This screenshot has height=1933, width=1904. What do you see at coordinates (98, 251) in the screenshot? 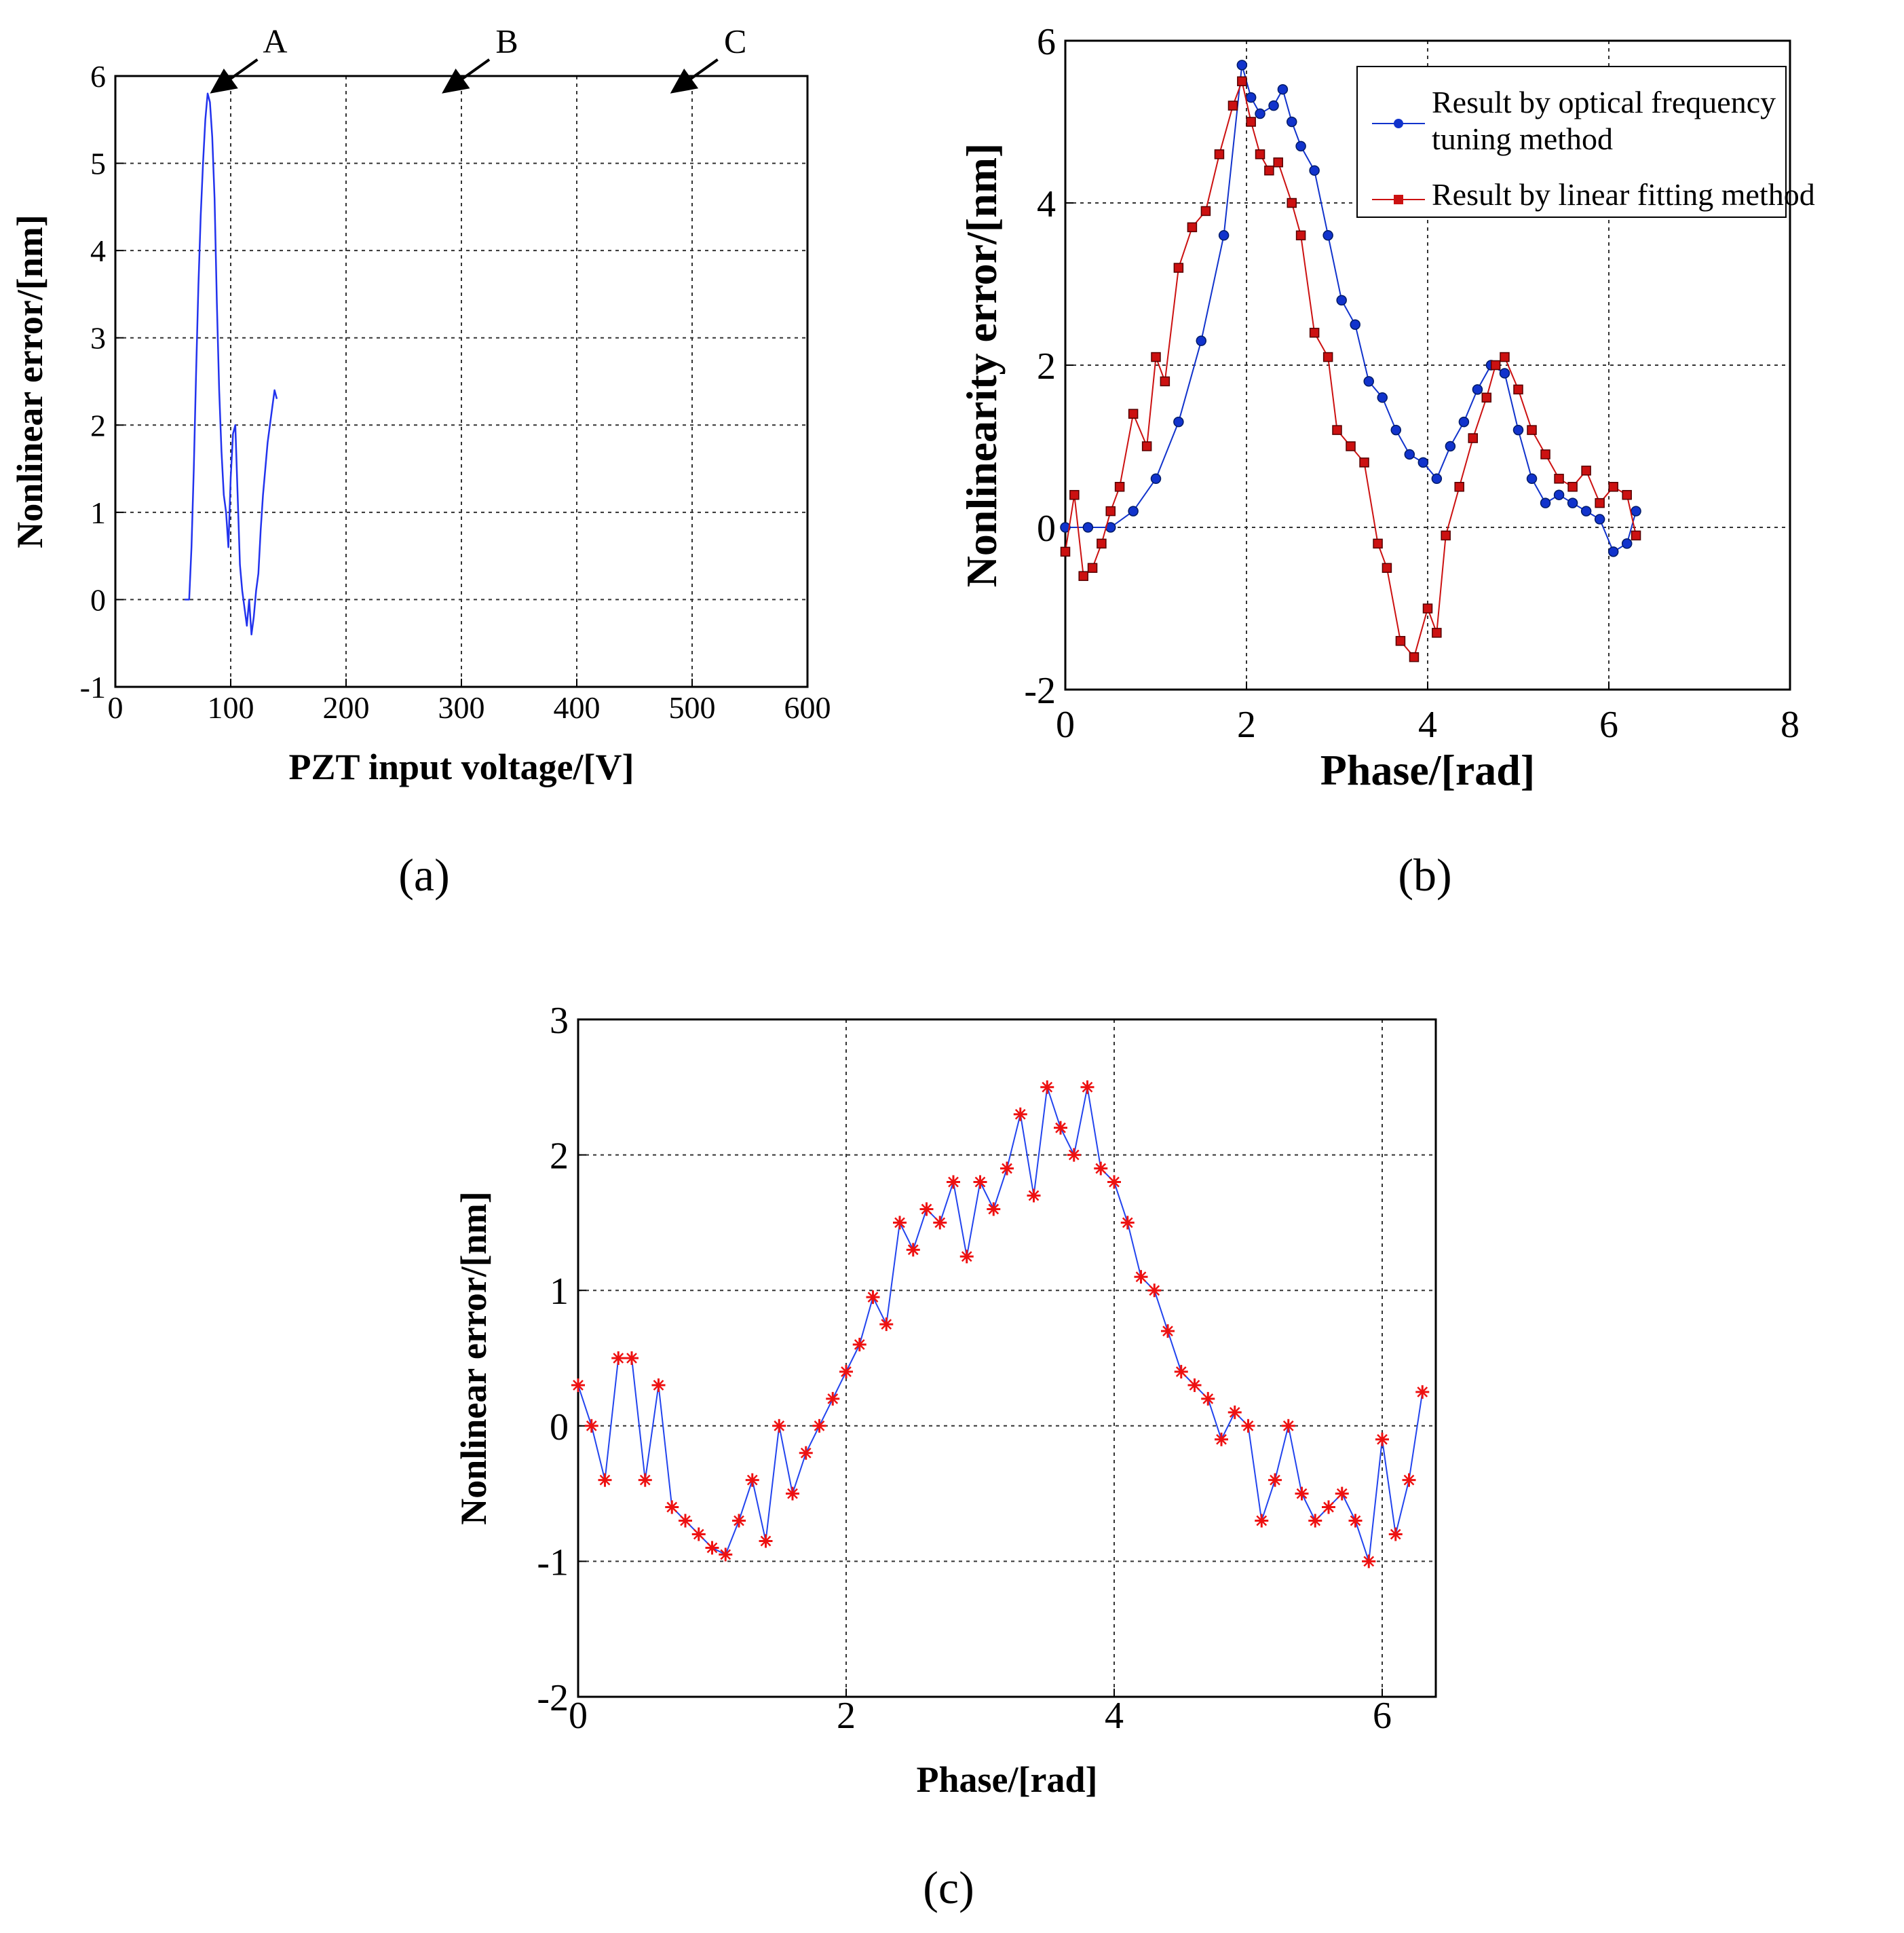
I see `y-tick-label: 4` at bounding box center [98, 251].